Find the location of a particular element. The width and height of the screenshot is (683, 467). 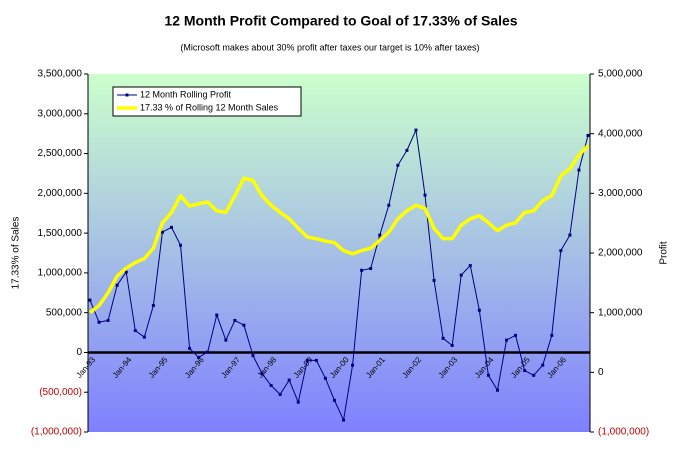

y2-tick-label: 1,000,000 is located at coordinates (620, 312).